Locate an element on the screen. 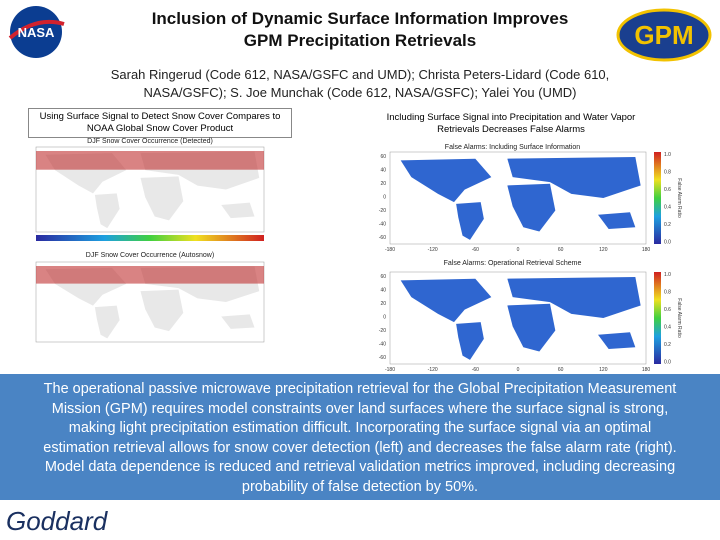 This screenshot has width=720, height=540. title-line: GPM Precipitation Retrievals is located at coordinates (360, 40).